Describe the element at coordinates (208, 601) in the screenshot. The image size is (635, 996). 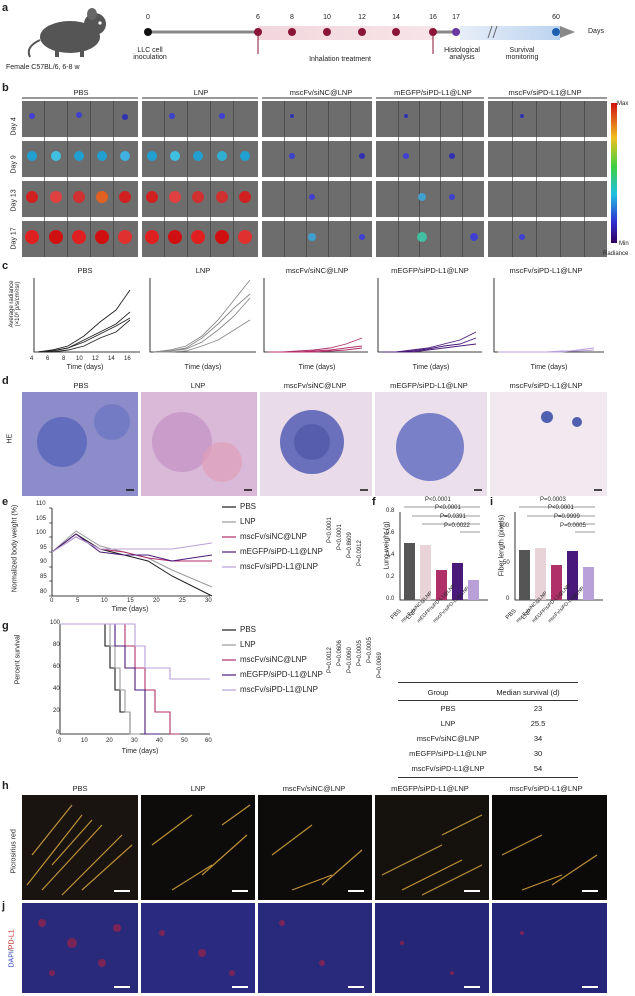
I see `e-xtick-30: 30` at that location.